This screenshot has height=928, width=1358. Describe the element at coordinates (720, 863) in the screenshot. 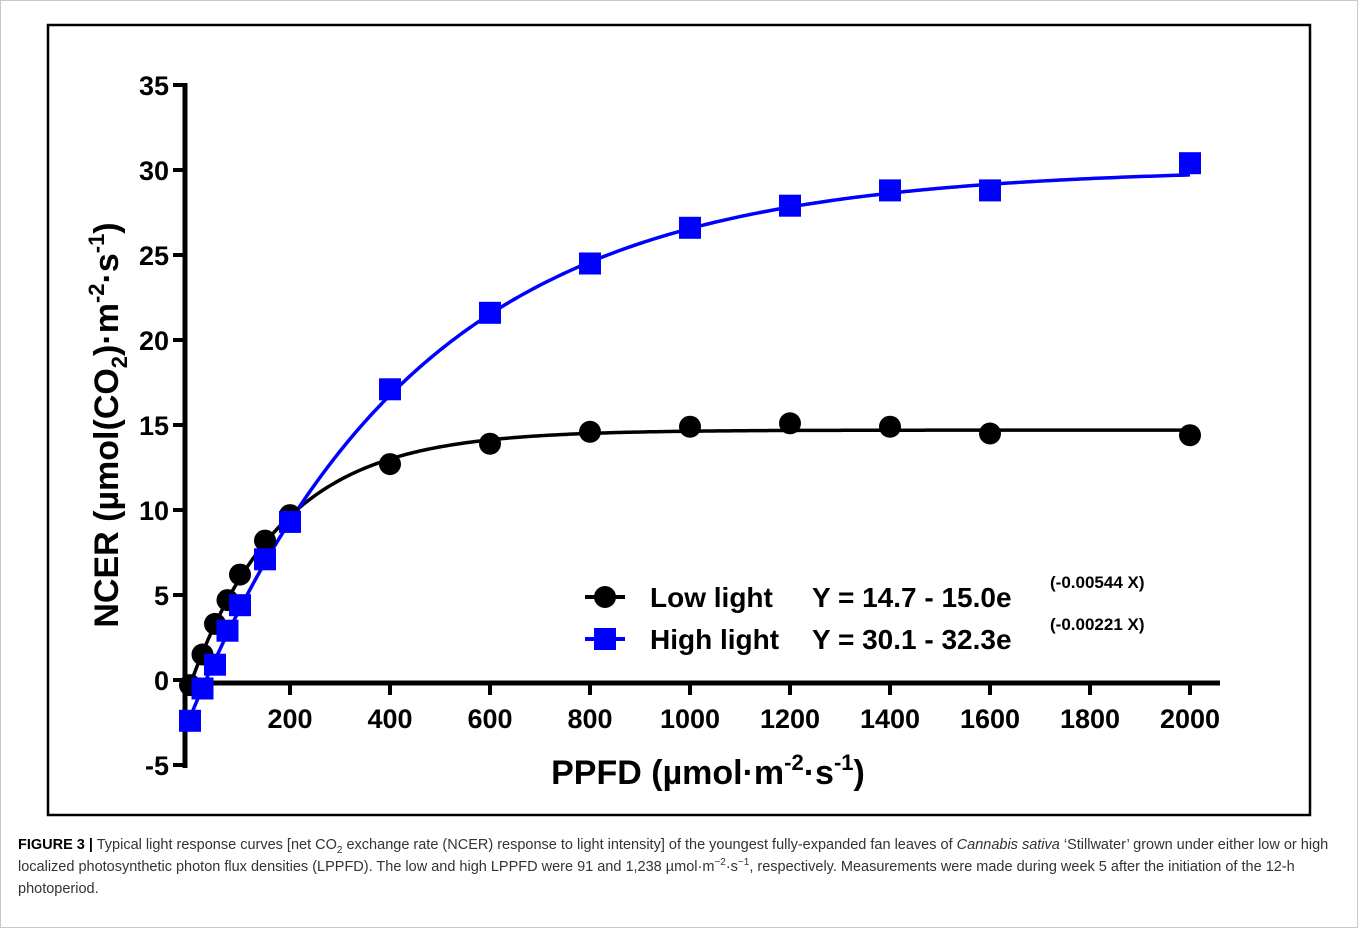

I see `caption-sup: −2` at that location.